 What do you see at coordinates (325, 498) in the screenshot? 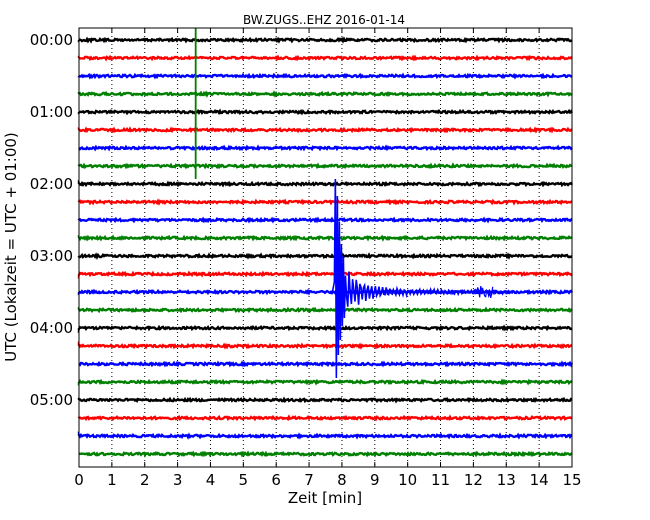
I see `x-axis-label: Zeit [min]` at bounding box center [325, 498].